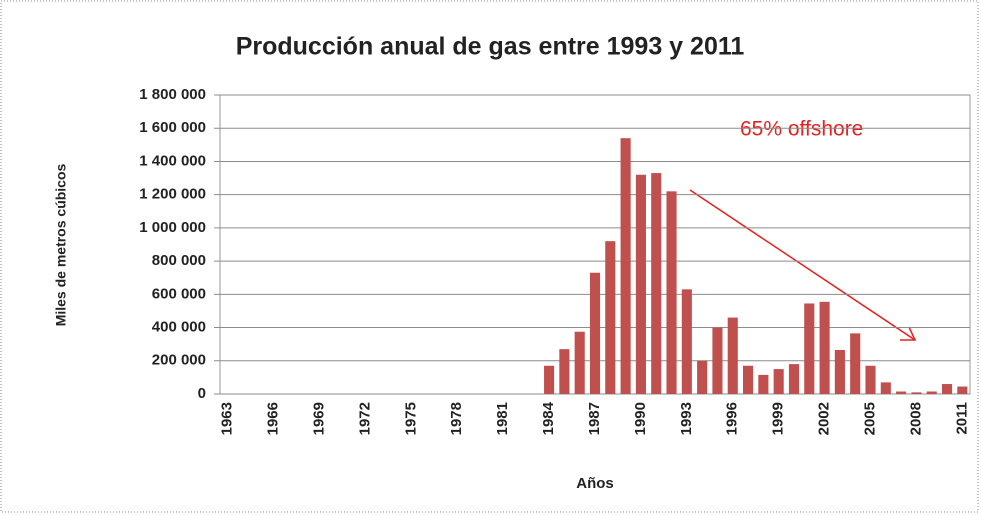 The width and height of the screenshot is (981, 515). What do you see at coordinates (640, 418) in the screenshot?
I see `x-tick-label: 1990` at bounding box center [640, 418].